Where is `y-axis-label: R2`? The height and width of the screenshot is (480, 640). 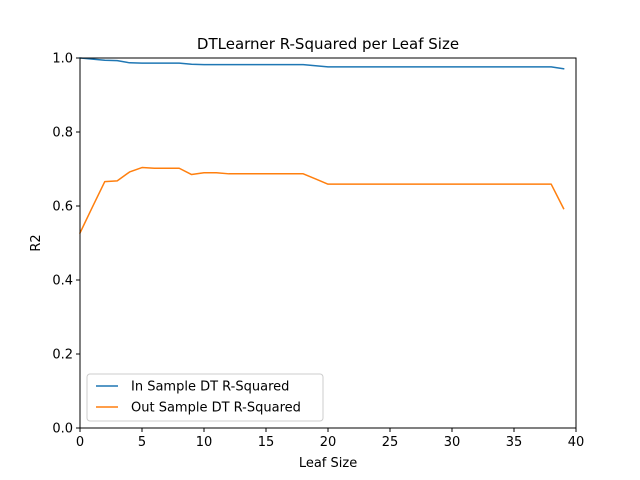 y-axis-label: R2 is located at coordinates (36, 242).